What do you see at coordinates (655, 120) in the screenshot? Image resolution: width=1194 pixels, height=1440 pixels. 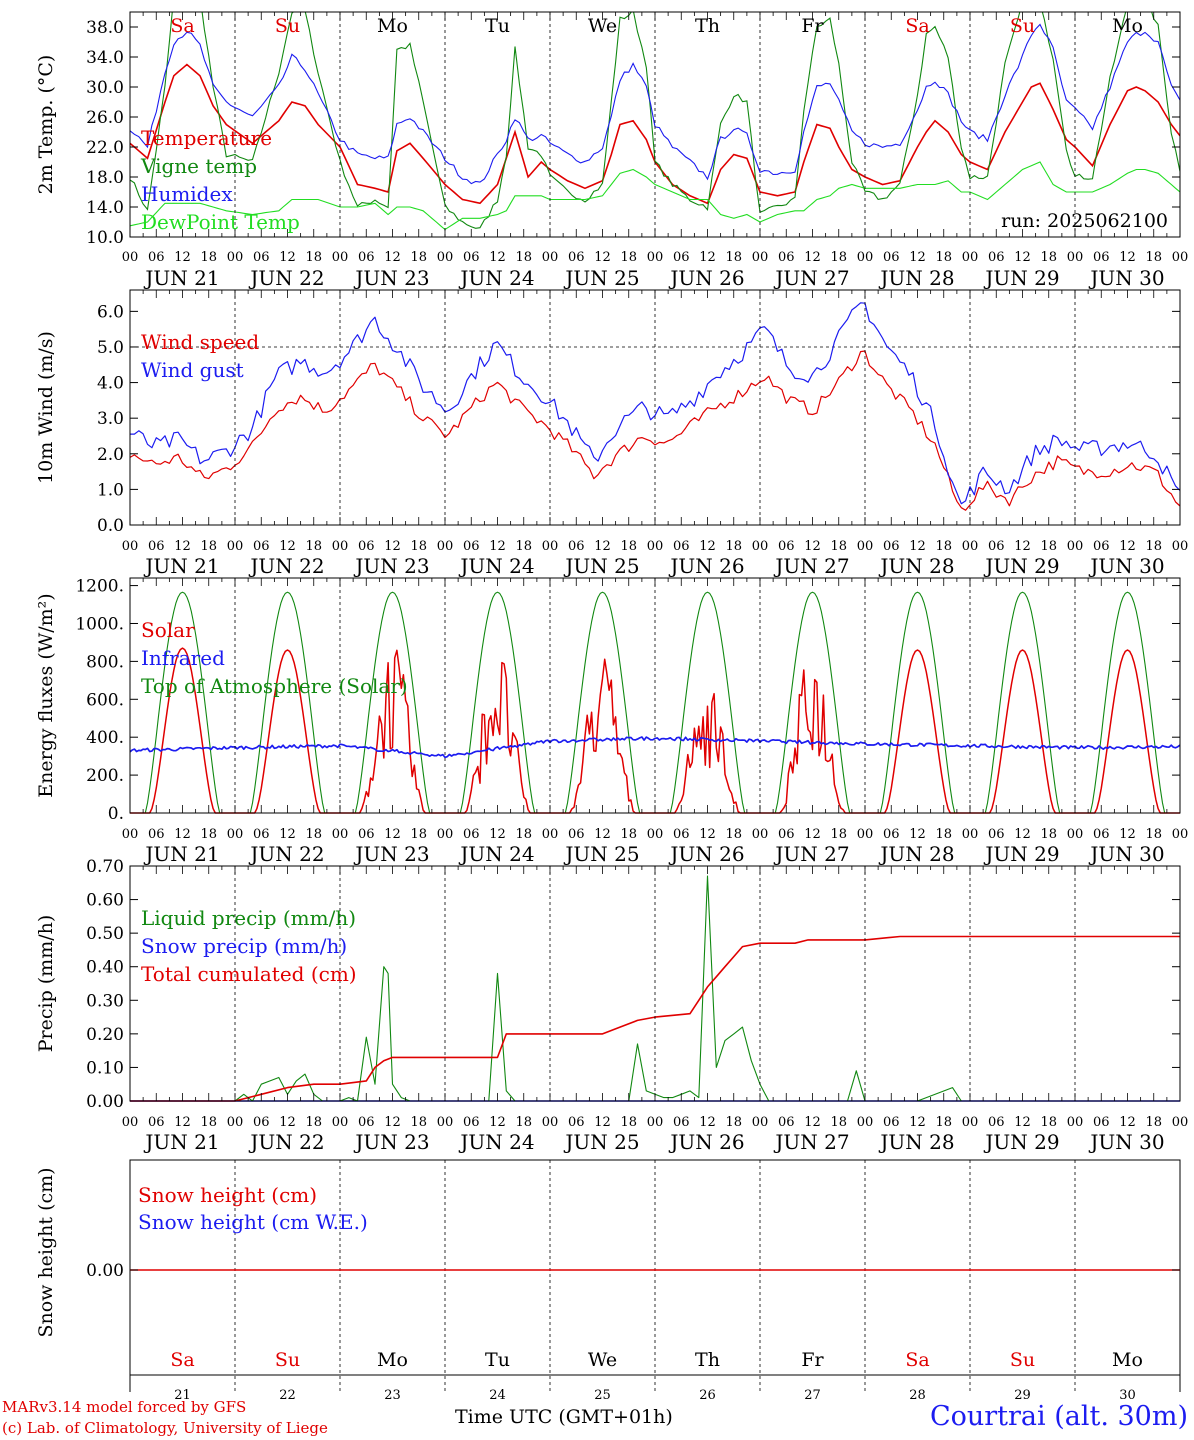 I see `series-vigne-temp` at bounding box center [655, 120].